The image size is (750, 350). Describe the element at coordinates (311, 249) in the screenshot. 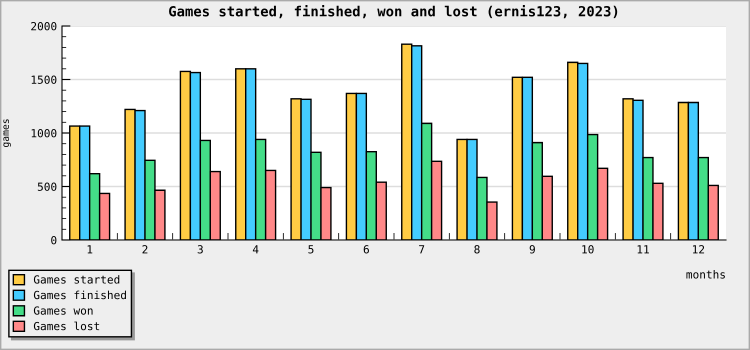

I see `x-tick-label: 5` at that location.